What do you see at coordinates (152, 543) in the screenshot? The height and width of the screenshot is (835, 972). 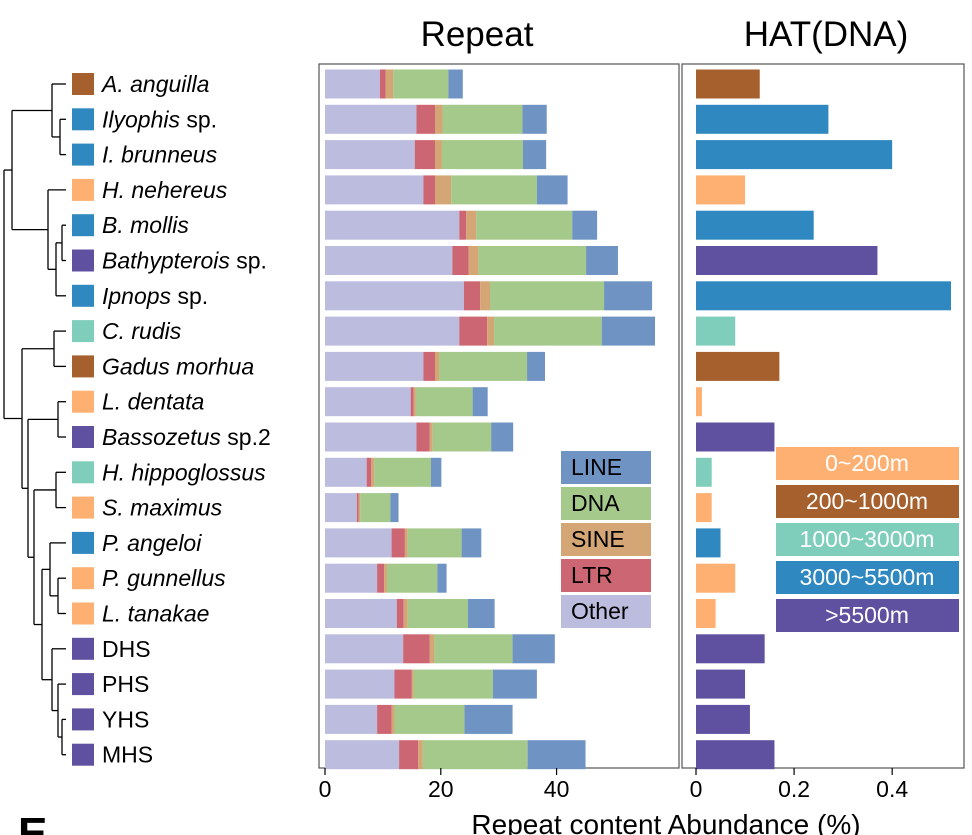 I see `species-label: P. angeloi` at bounding box center [152, 543].